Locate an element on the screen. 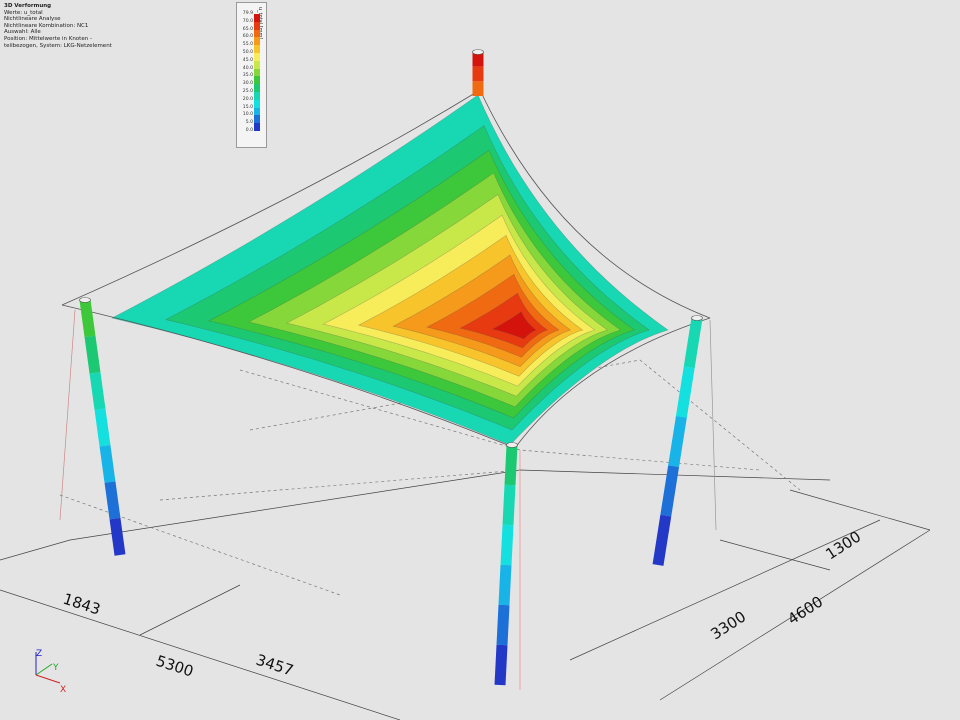 Image resolution: width=960 pixels, height=720 pixels. dimension-label: 4600 is located at coordinates (805, 610).